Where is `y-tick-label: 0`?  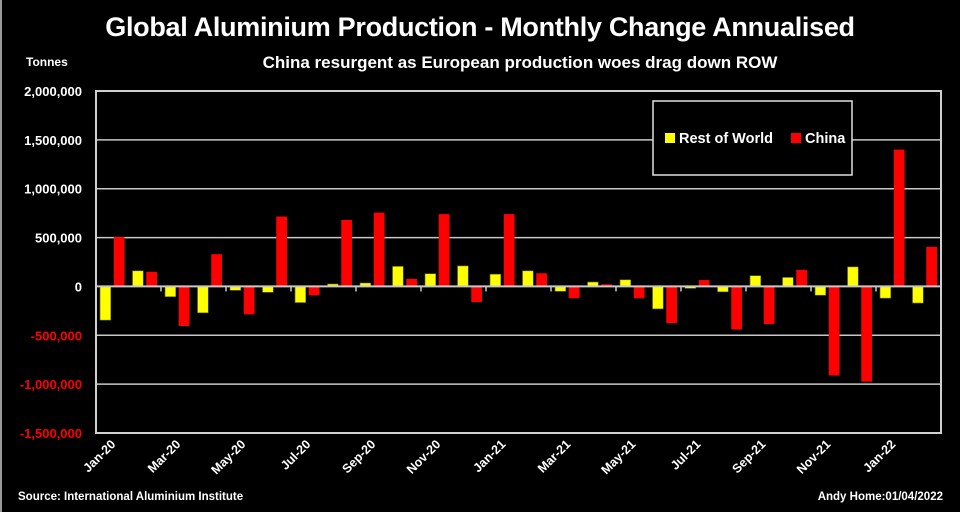
y-tick-label: 0 is located at coordinates (78, 286).